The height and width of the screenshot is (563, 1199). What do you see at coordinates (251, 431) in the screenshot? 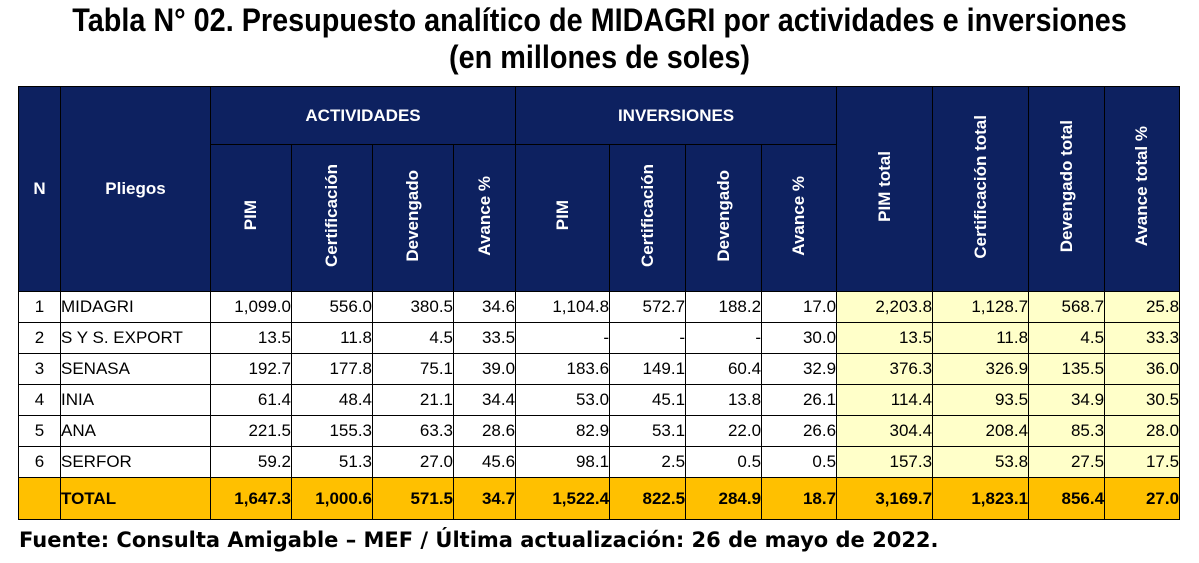
I see `cell-act-pim: 221.5` at bounding box center [251, 431].